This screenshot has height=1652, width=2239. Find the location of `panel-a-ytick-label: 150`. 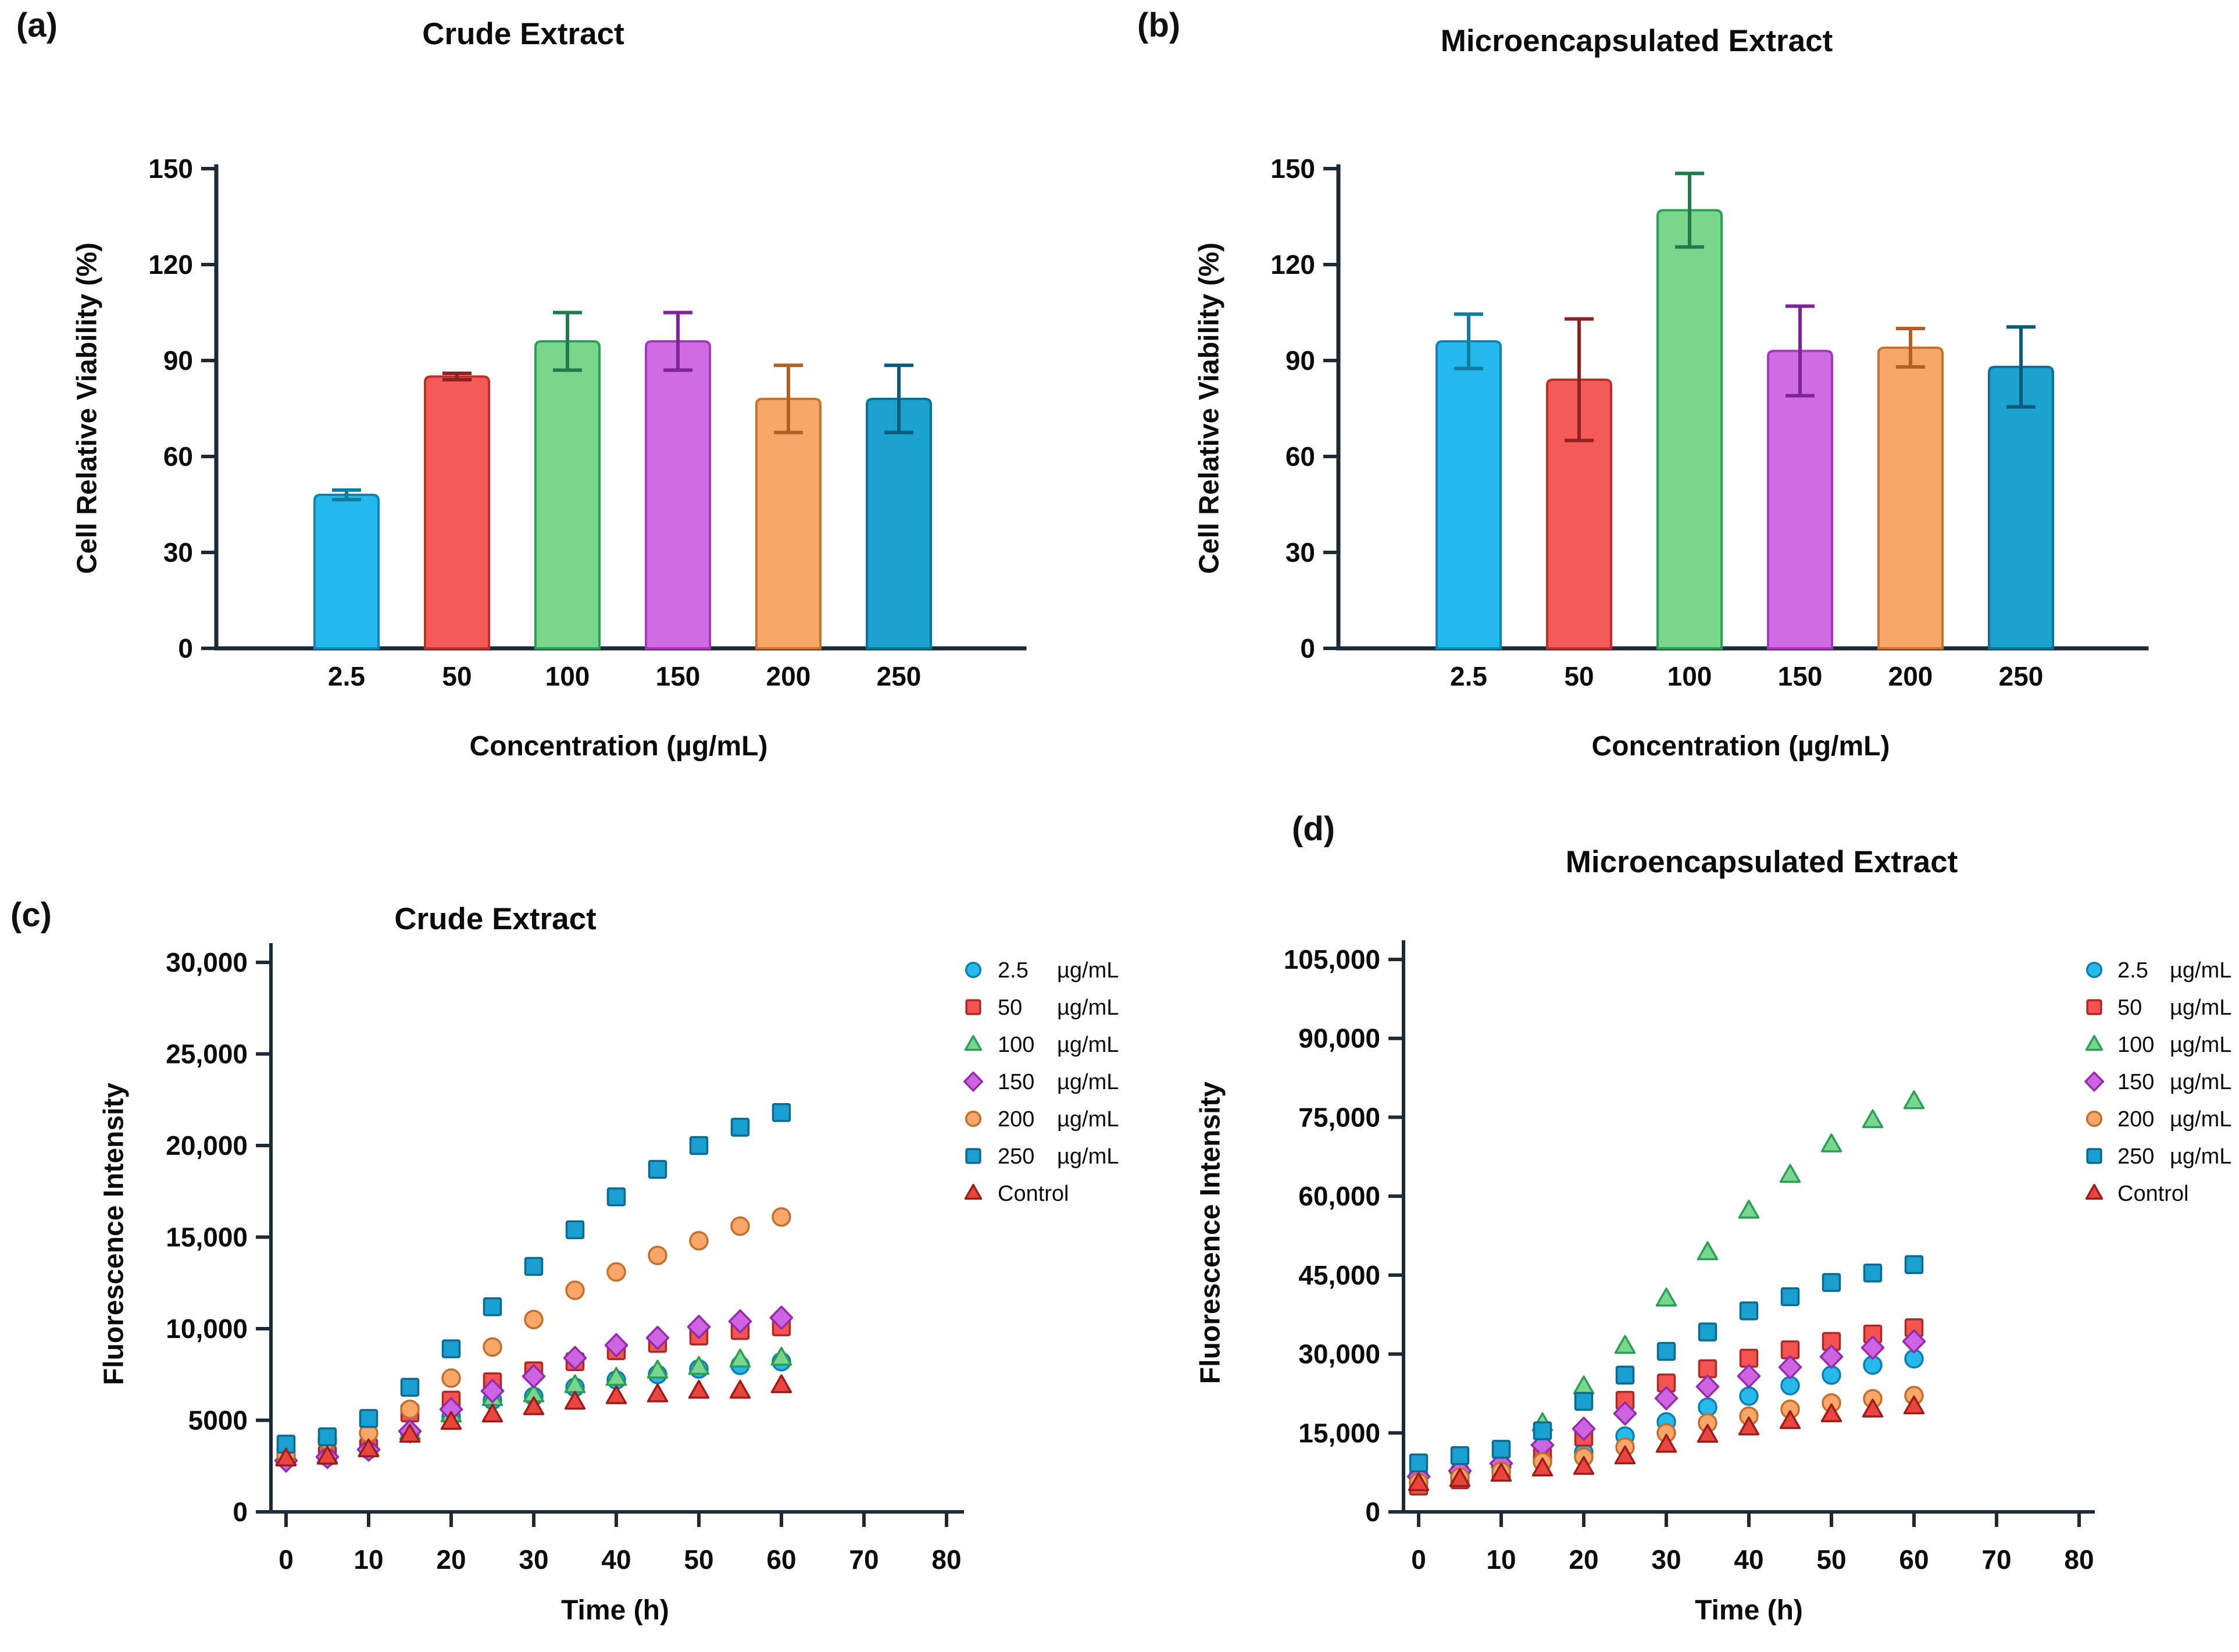

panel-a-ytick-label: 150 is located at coordinates (170, 169).